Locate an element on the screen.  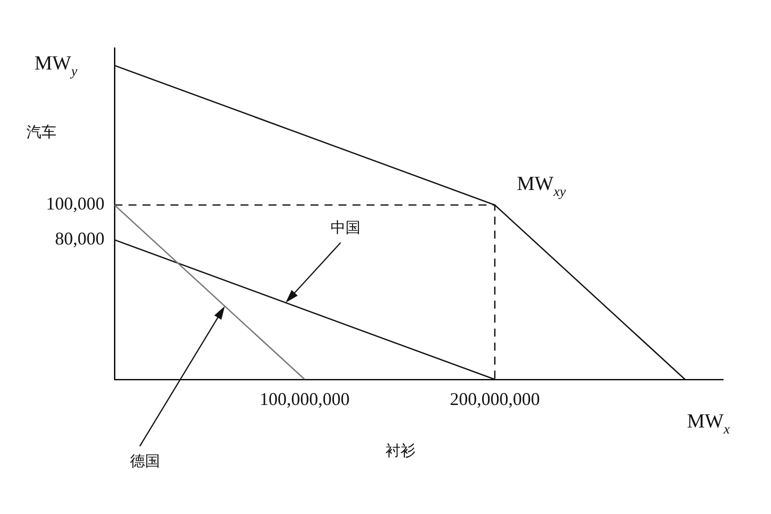
annotation: 中国 is located at coordinates (345, 227).